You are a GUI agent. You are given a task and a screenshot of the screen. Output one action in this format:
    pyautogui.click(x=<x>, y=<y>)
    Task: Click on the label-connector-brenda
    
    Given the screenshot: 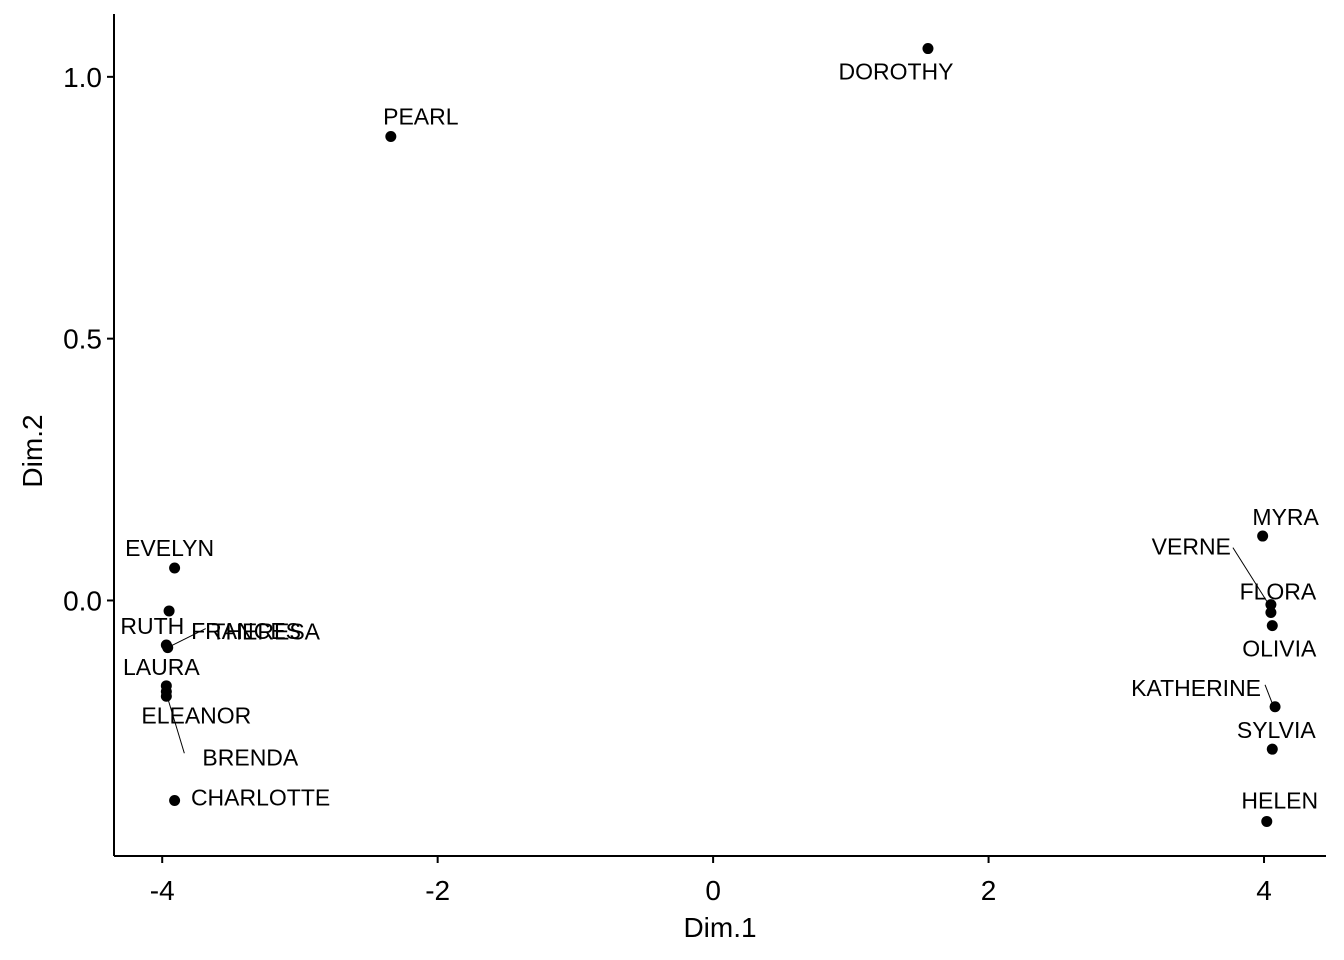 What is the action you would take?
    pyautogui.click(x=176, y=727)
    